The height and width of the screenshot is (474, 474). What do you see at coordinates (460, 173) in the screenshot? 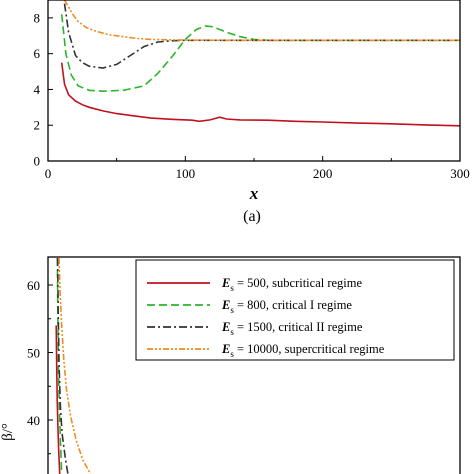
I see `top-x-tick-label: 300` at bounding box center [460, 173].